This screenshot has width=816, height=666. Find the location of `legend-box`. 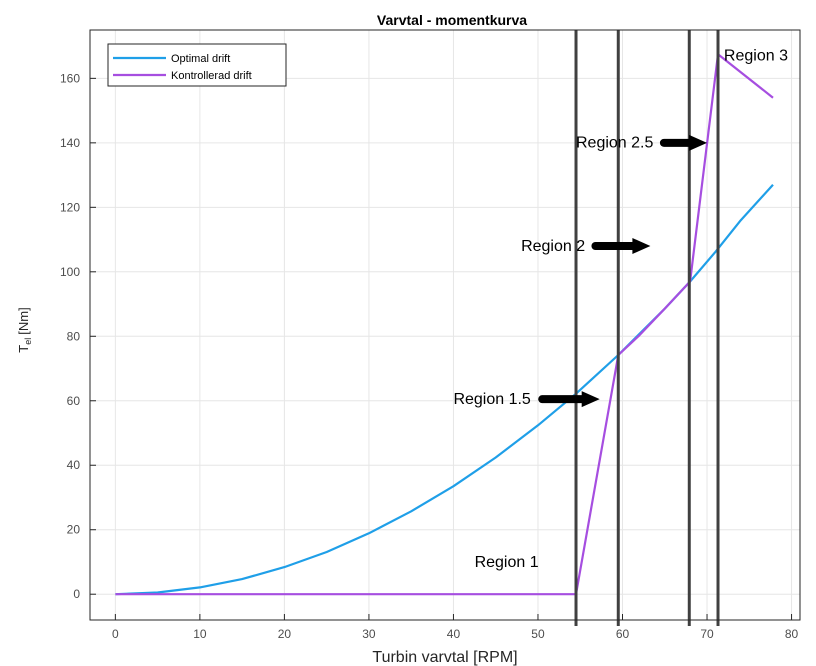

legend-box is located at coordinates (197, 65).